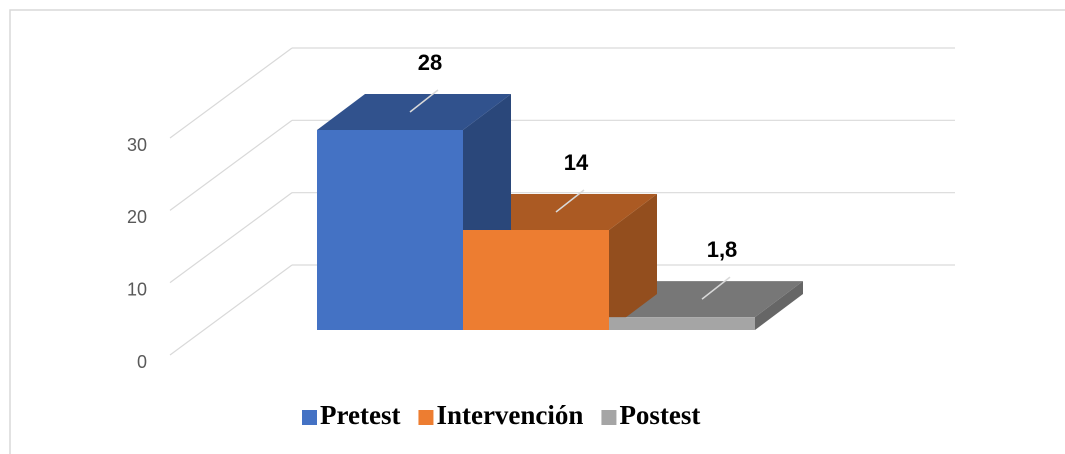 Image resolution: width=1065 pixels, height=454 pixels. Describe the element at coordinates (509, 415) in the screenshot. I see `legend-label: Intervención` at that location.